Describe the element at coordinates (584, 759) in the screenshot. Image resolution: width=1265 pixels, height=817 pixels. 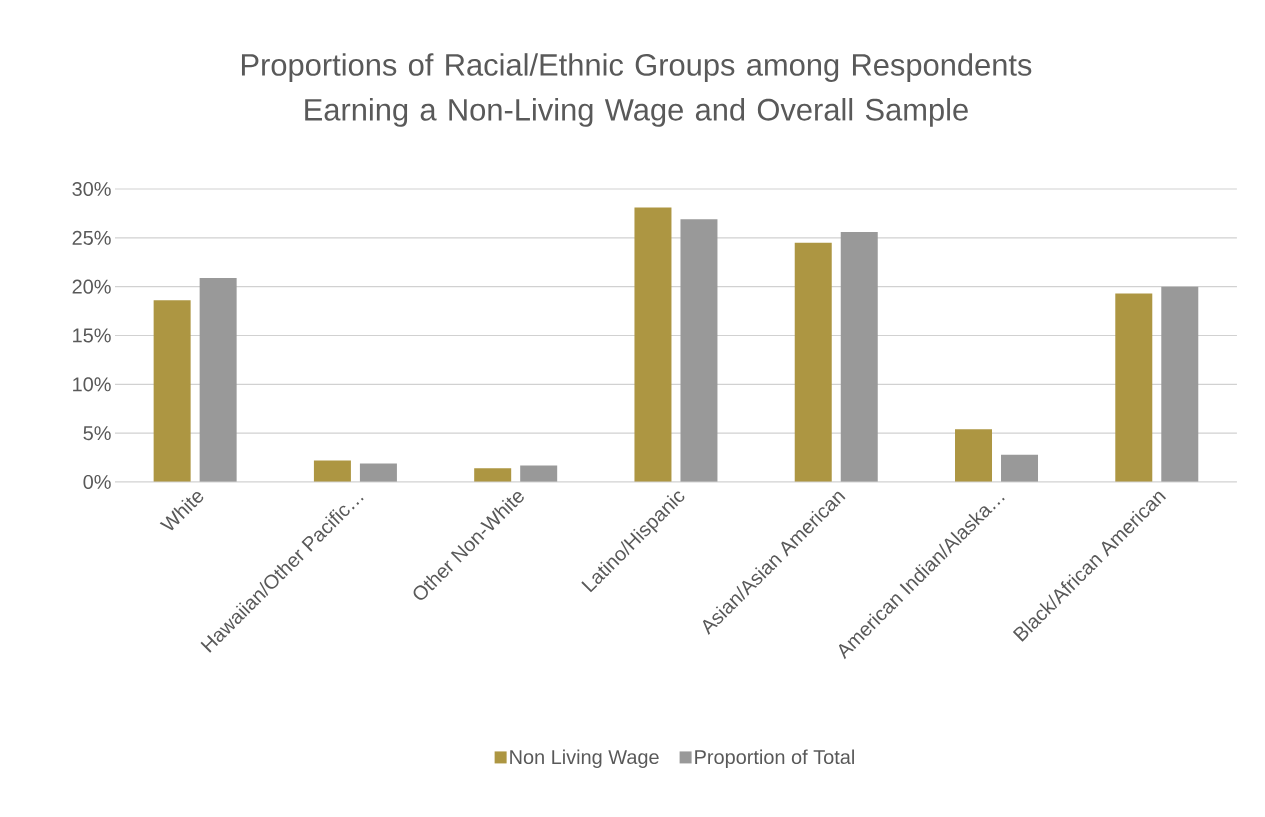
I see `legend-label: Non Living Wage` at that location.